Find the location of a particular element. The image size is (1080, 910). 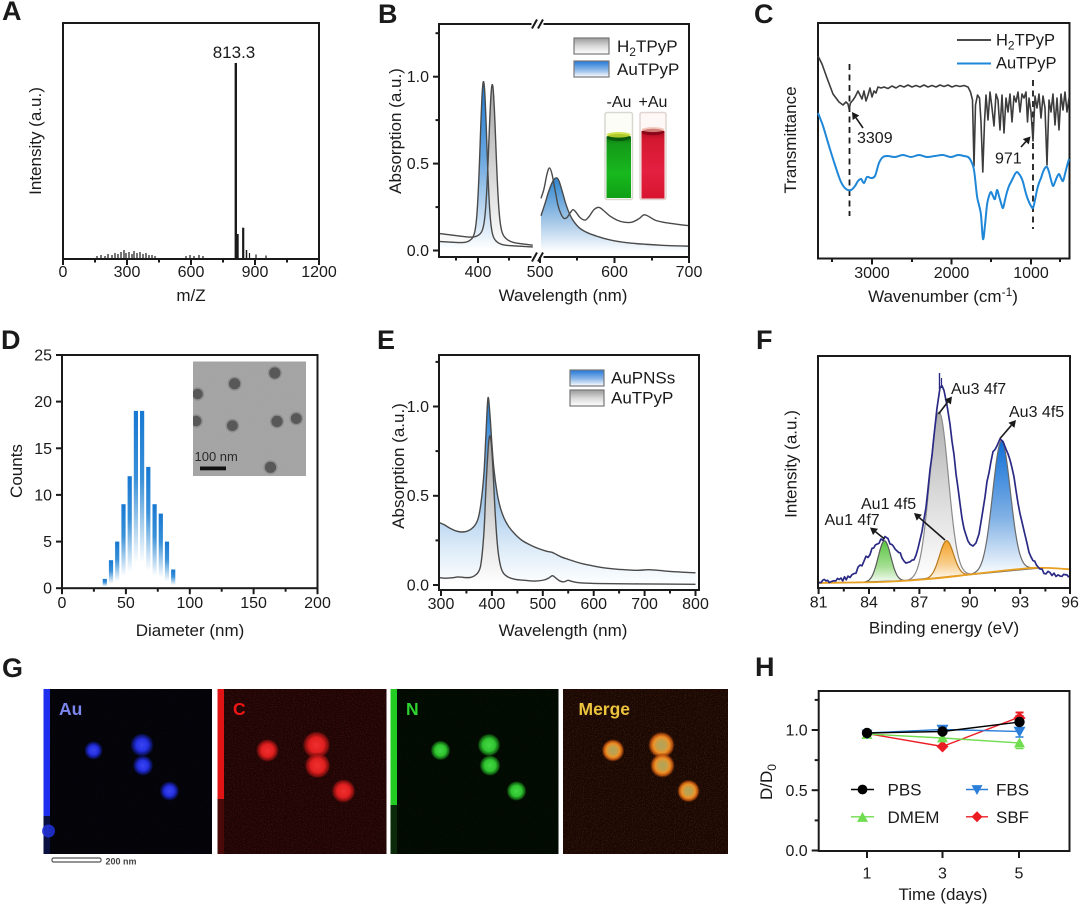

svg-text: 90 is located at coordinates (970, 603).